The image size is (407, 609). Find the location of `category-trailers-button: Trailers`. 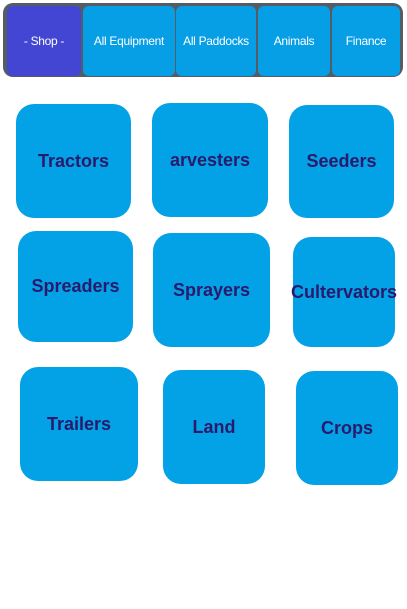

category-trailers-button: Trailers is located at coordinates (79, 424).